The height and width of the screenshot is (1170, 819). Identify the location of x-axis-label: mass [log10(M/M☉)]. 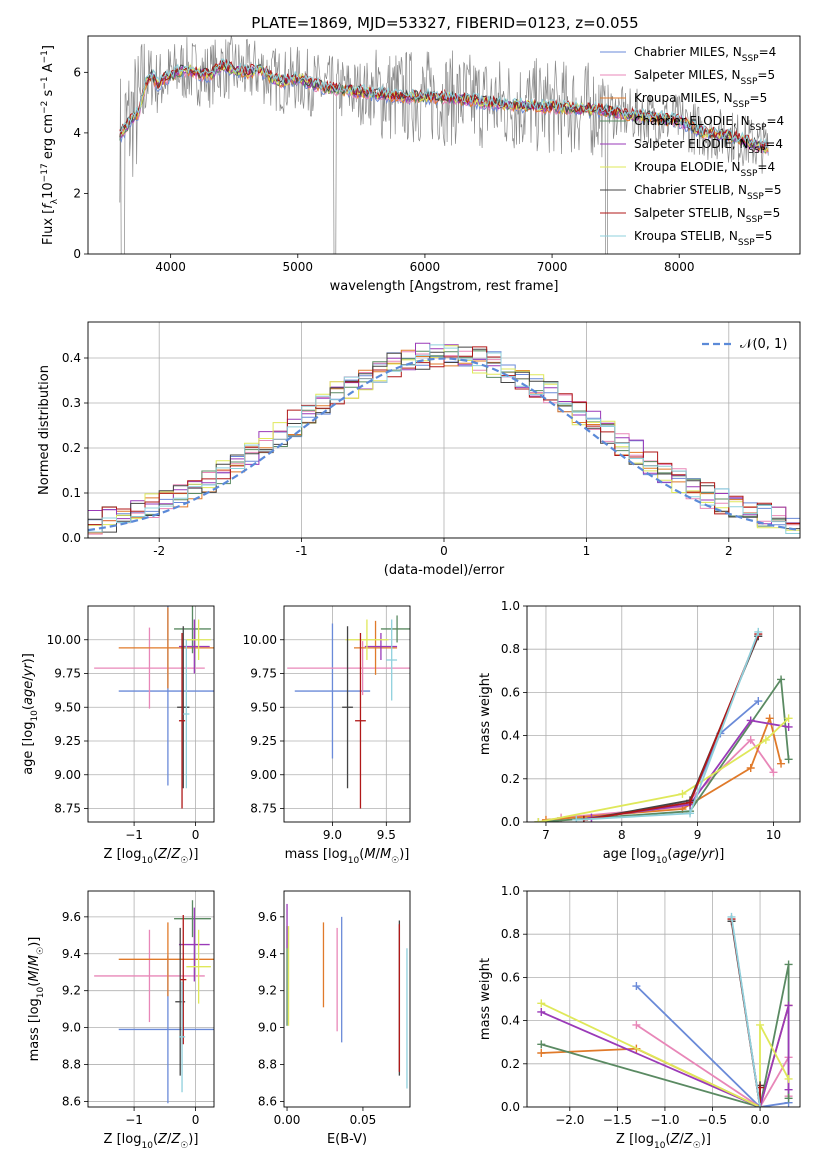
(347, 856).